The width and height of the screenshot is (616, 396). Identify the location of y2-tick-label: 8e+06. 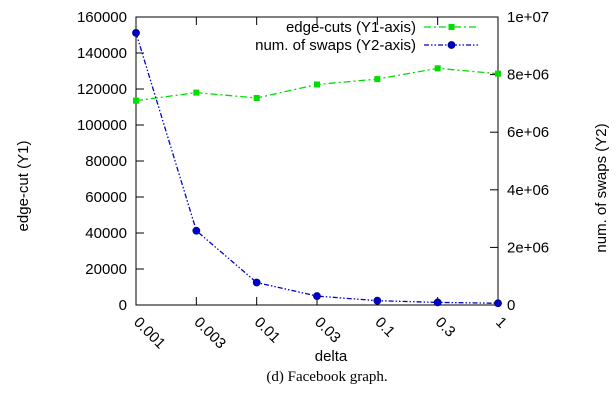
(528, 75).